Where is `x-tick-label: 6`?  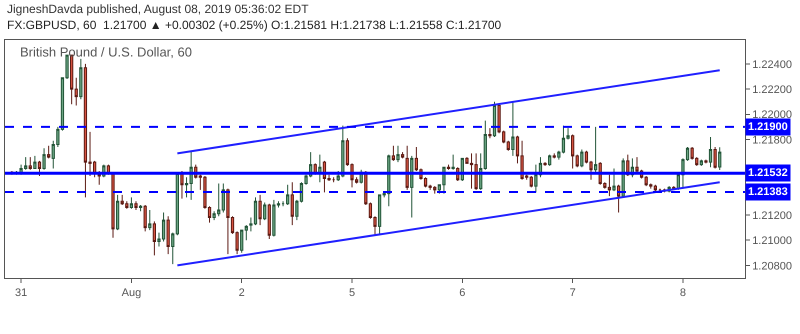
x-tick-label: 6 is located at coordinates (462, 293).